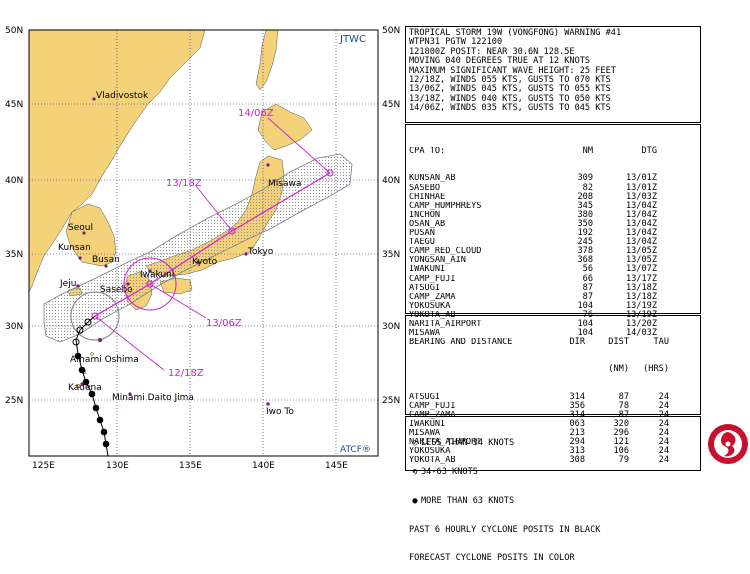  Describe the element at coordinates (14, 181) in the screenshot. I see `lat-label-40n-left: 40N` at that location.